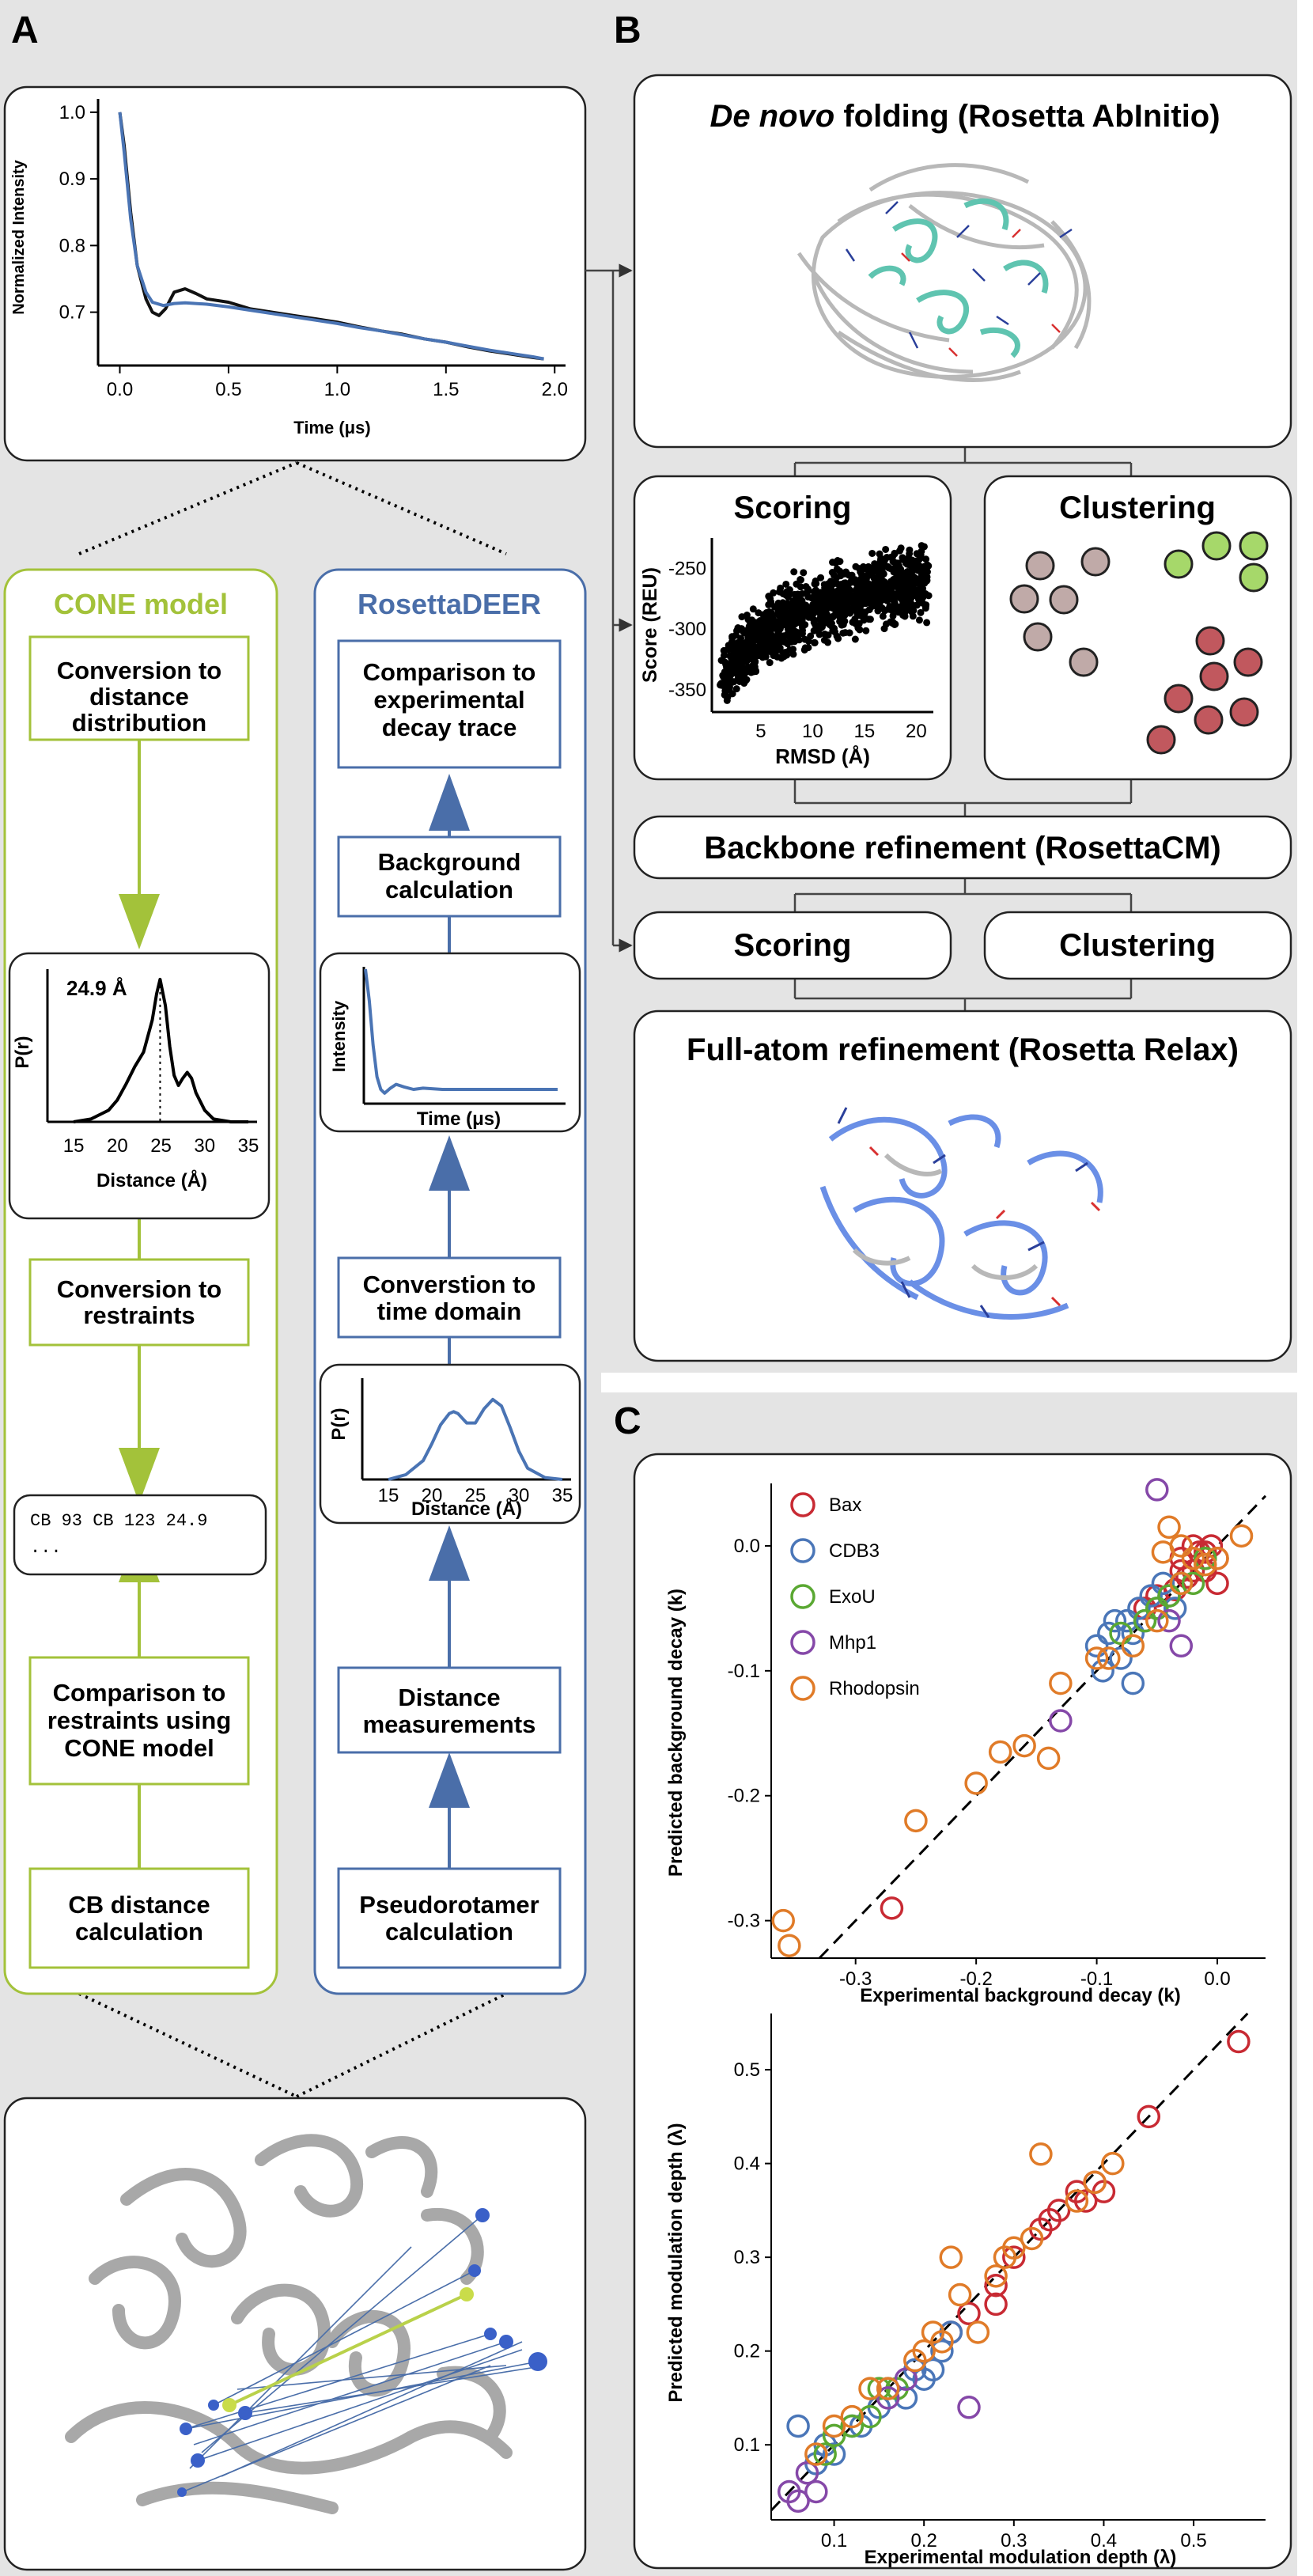  I want to click on de-novo-folding-title: De novo folding (Rosetta AbInitio), so click(964, 116).